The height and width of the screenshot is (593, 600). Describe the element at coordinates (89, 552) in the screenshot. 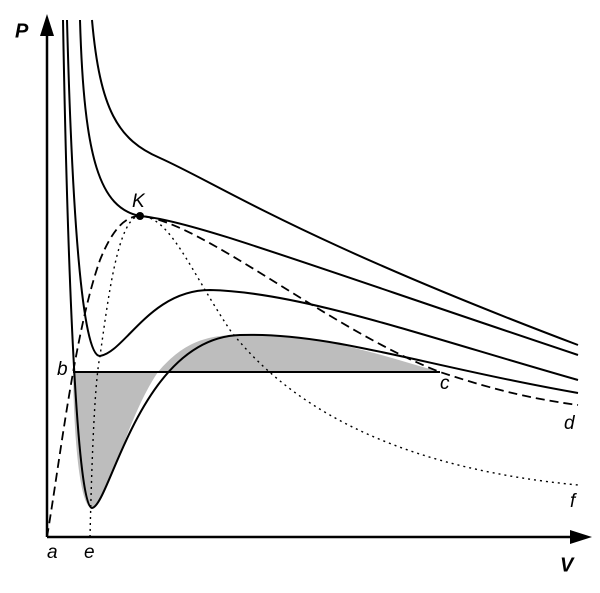

I see `point-label: e` at that location.